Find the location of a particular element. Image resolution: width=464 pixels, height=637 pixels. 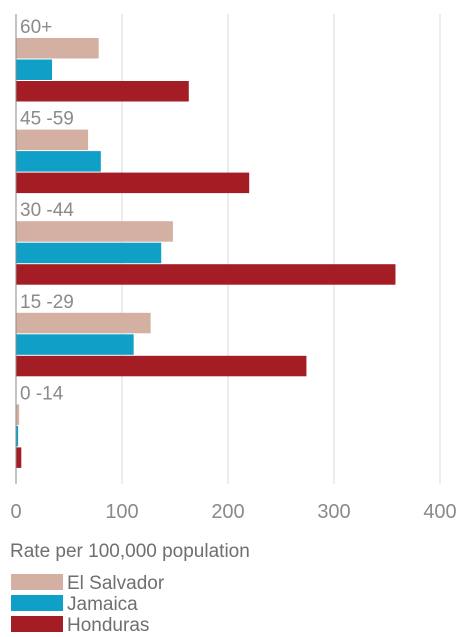

legend-label: El Salvador is located at coordinates (116, 583).